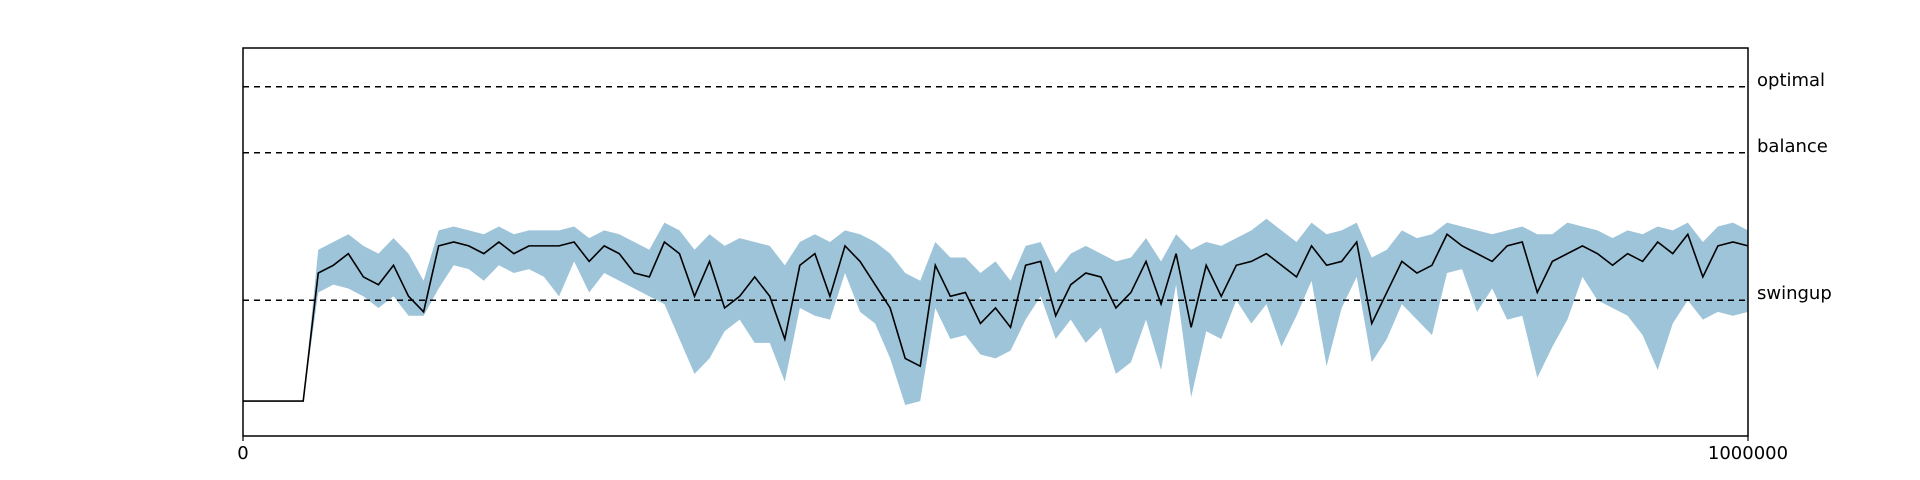 This screenshot has width=1920, height=480. I want to click on x-tick-label: 1000000, so click(1748, 453).